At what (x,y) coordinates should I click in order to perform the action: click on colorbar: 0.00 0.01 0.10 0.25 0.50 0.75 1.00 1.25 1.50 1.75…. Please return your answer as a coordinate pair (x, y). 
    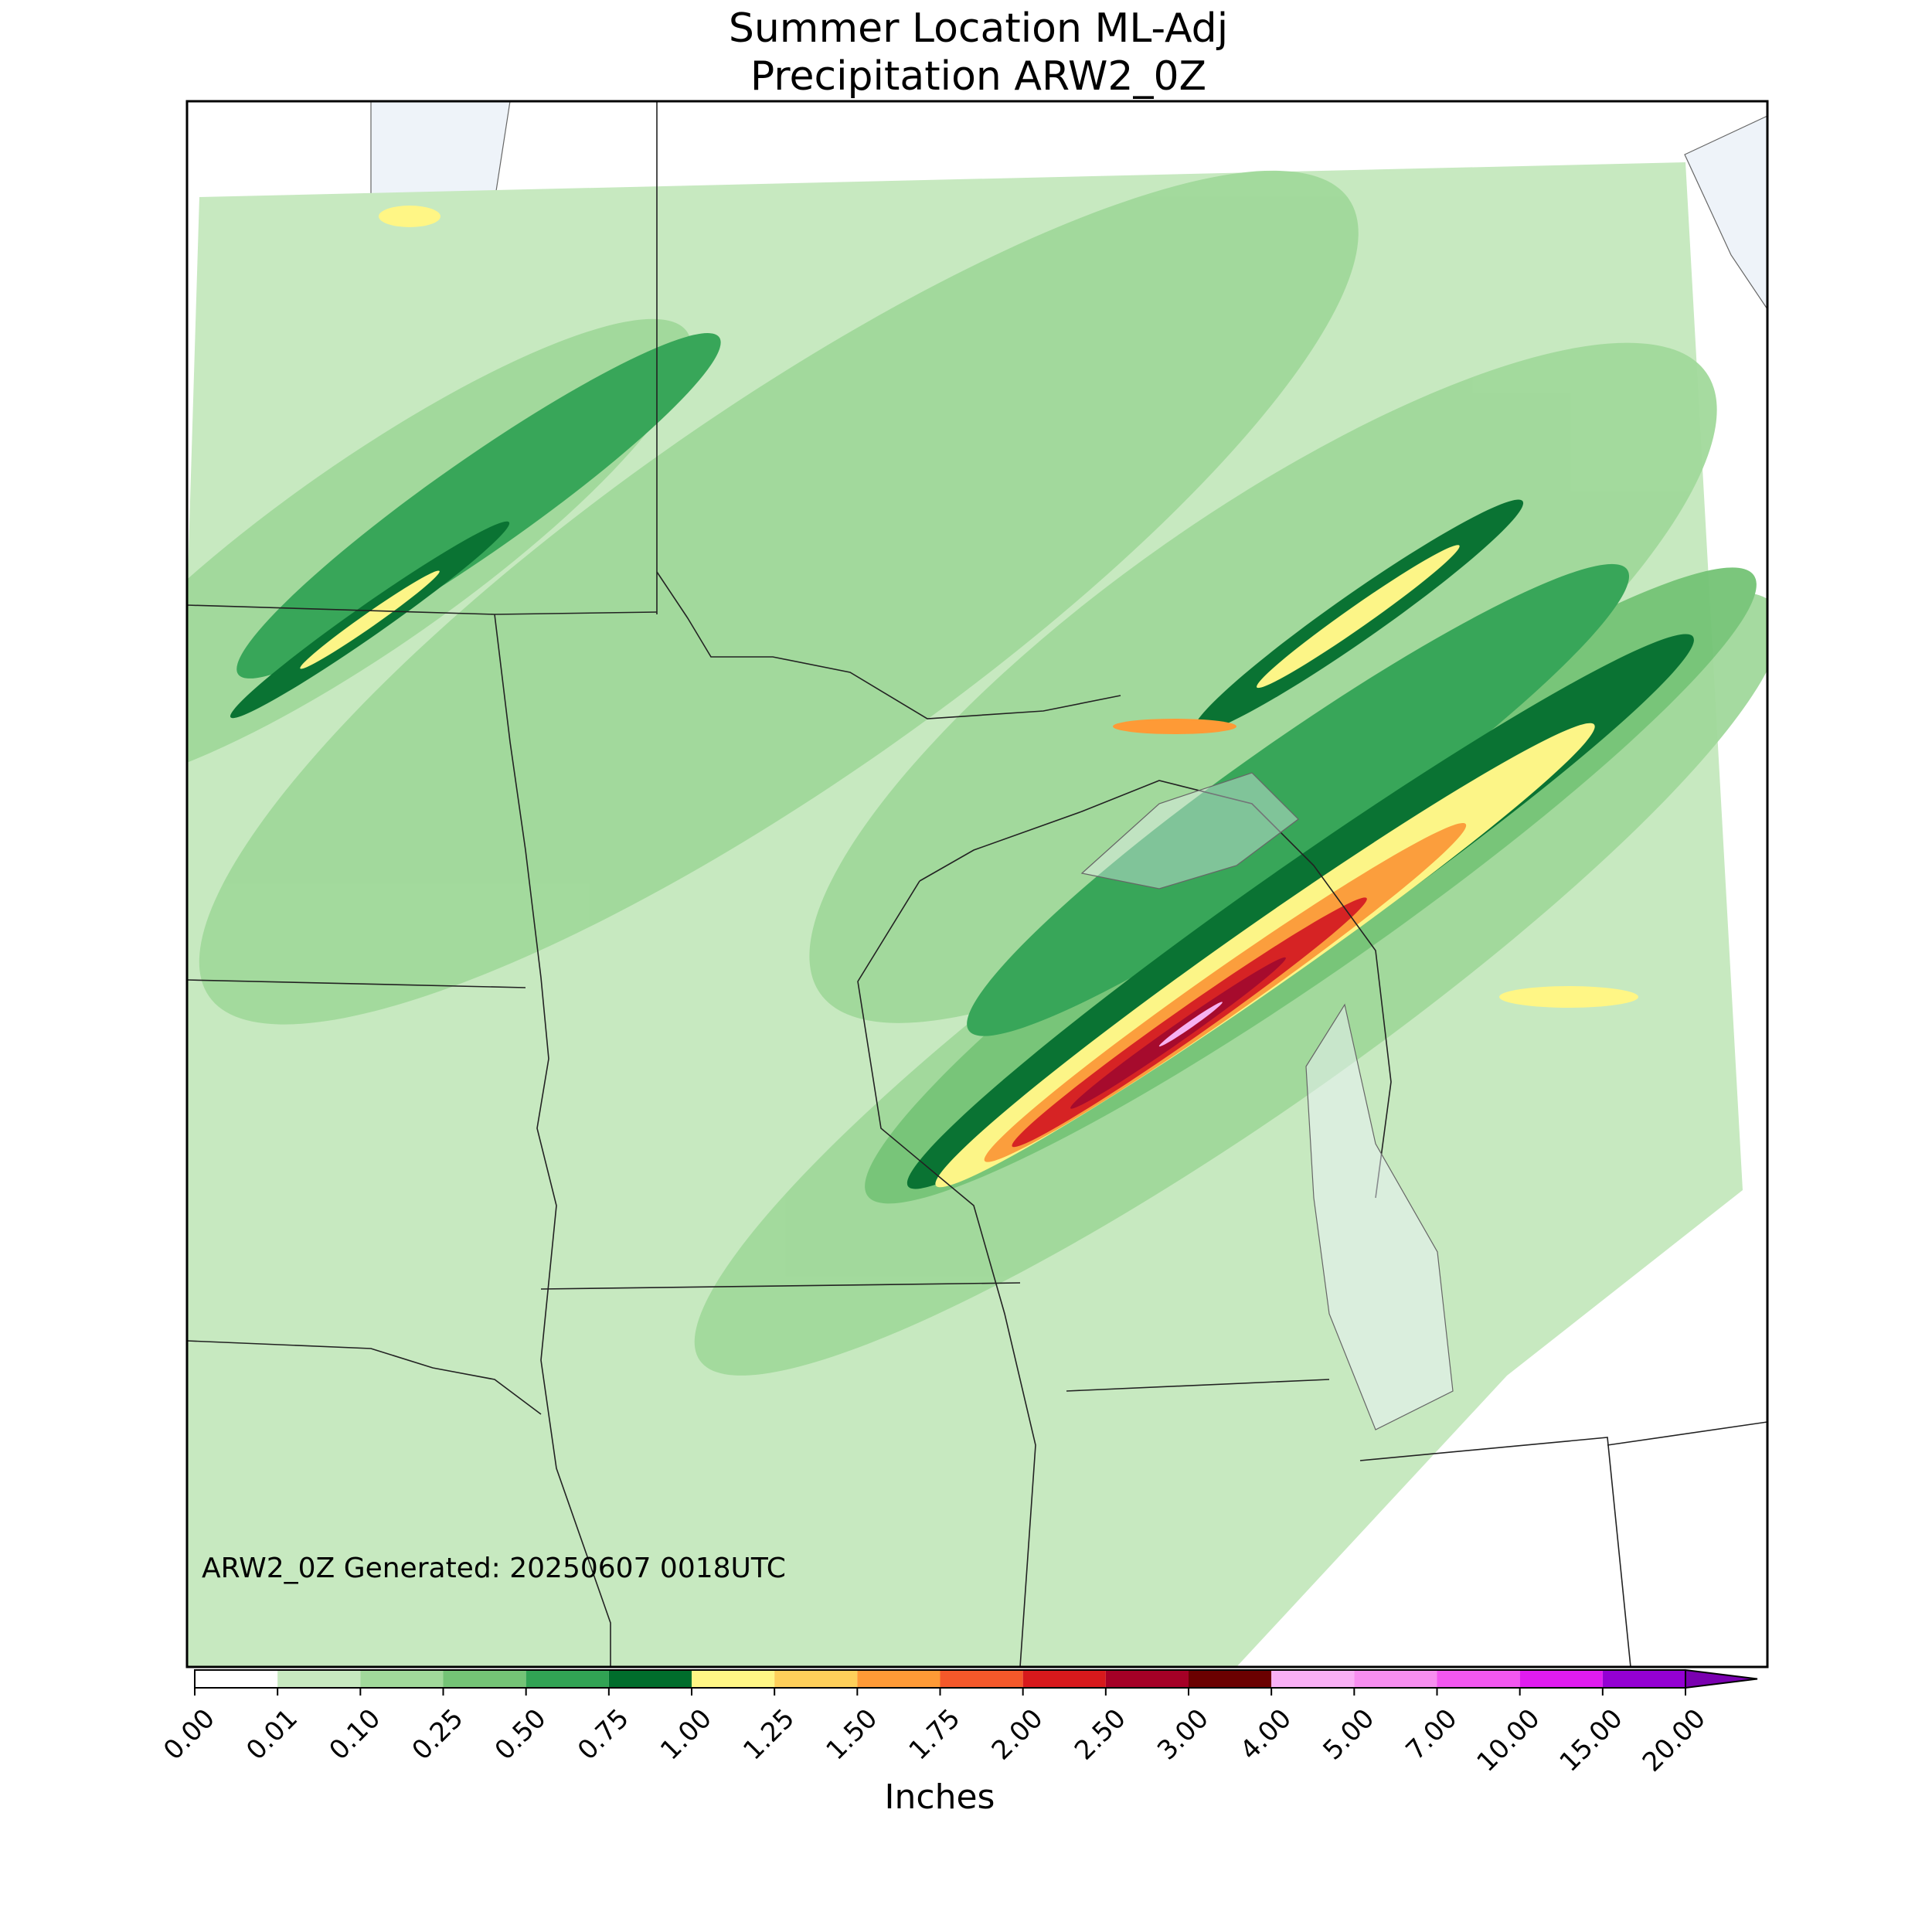
    Looking at the image, I should click on (958, 1723).